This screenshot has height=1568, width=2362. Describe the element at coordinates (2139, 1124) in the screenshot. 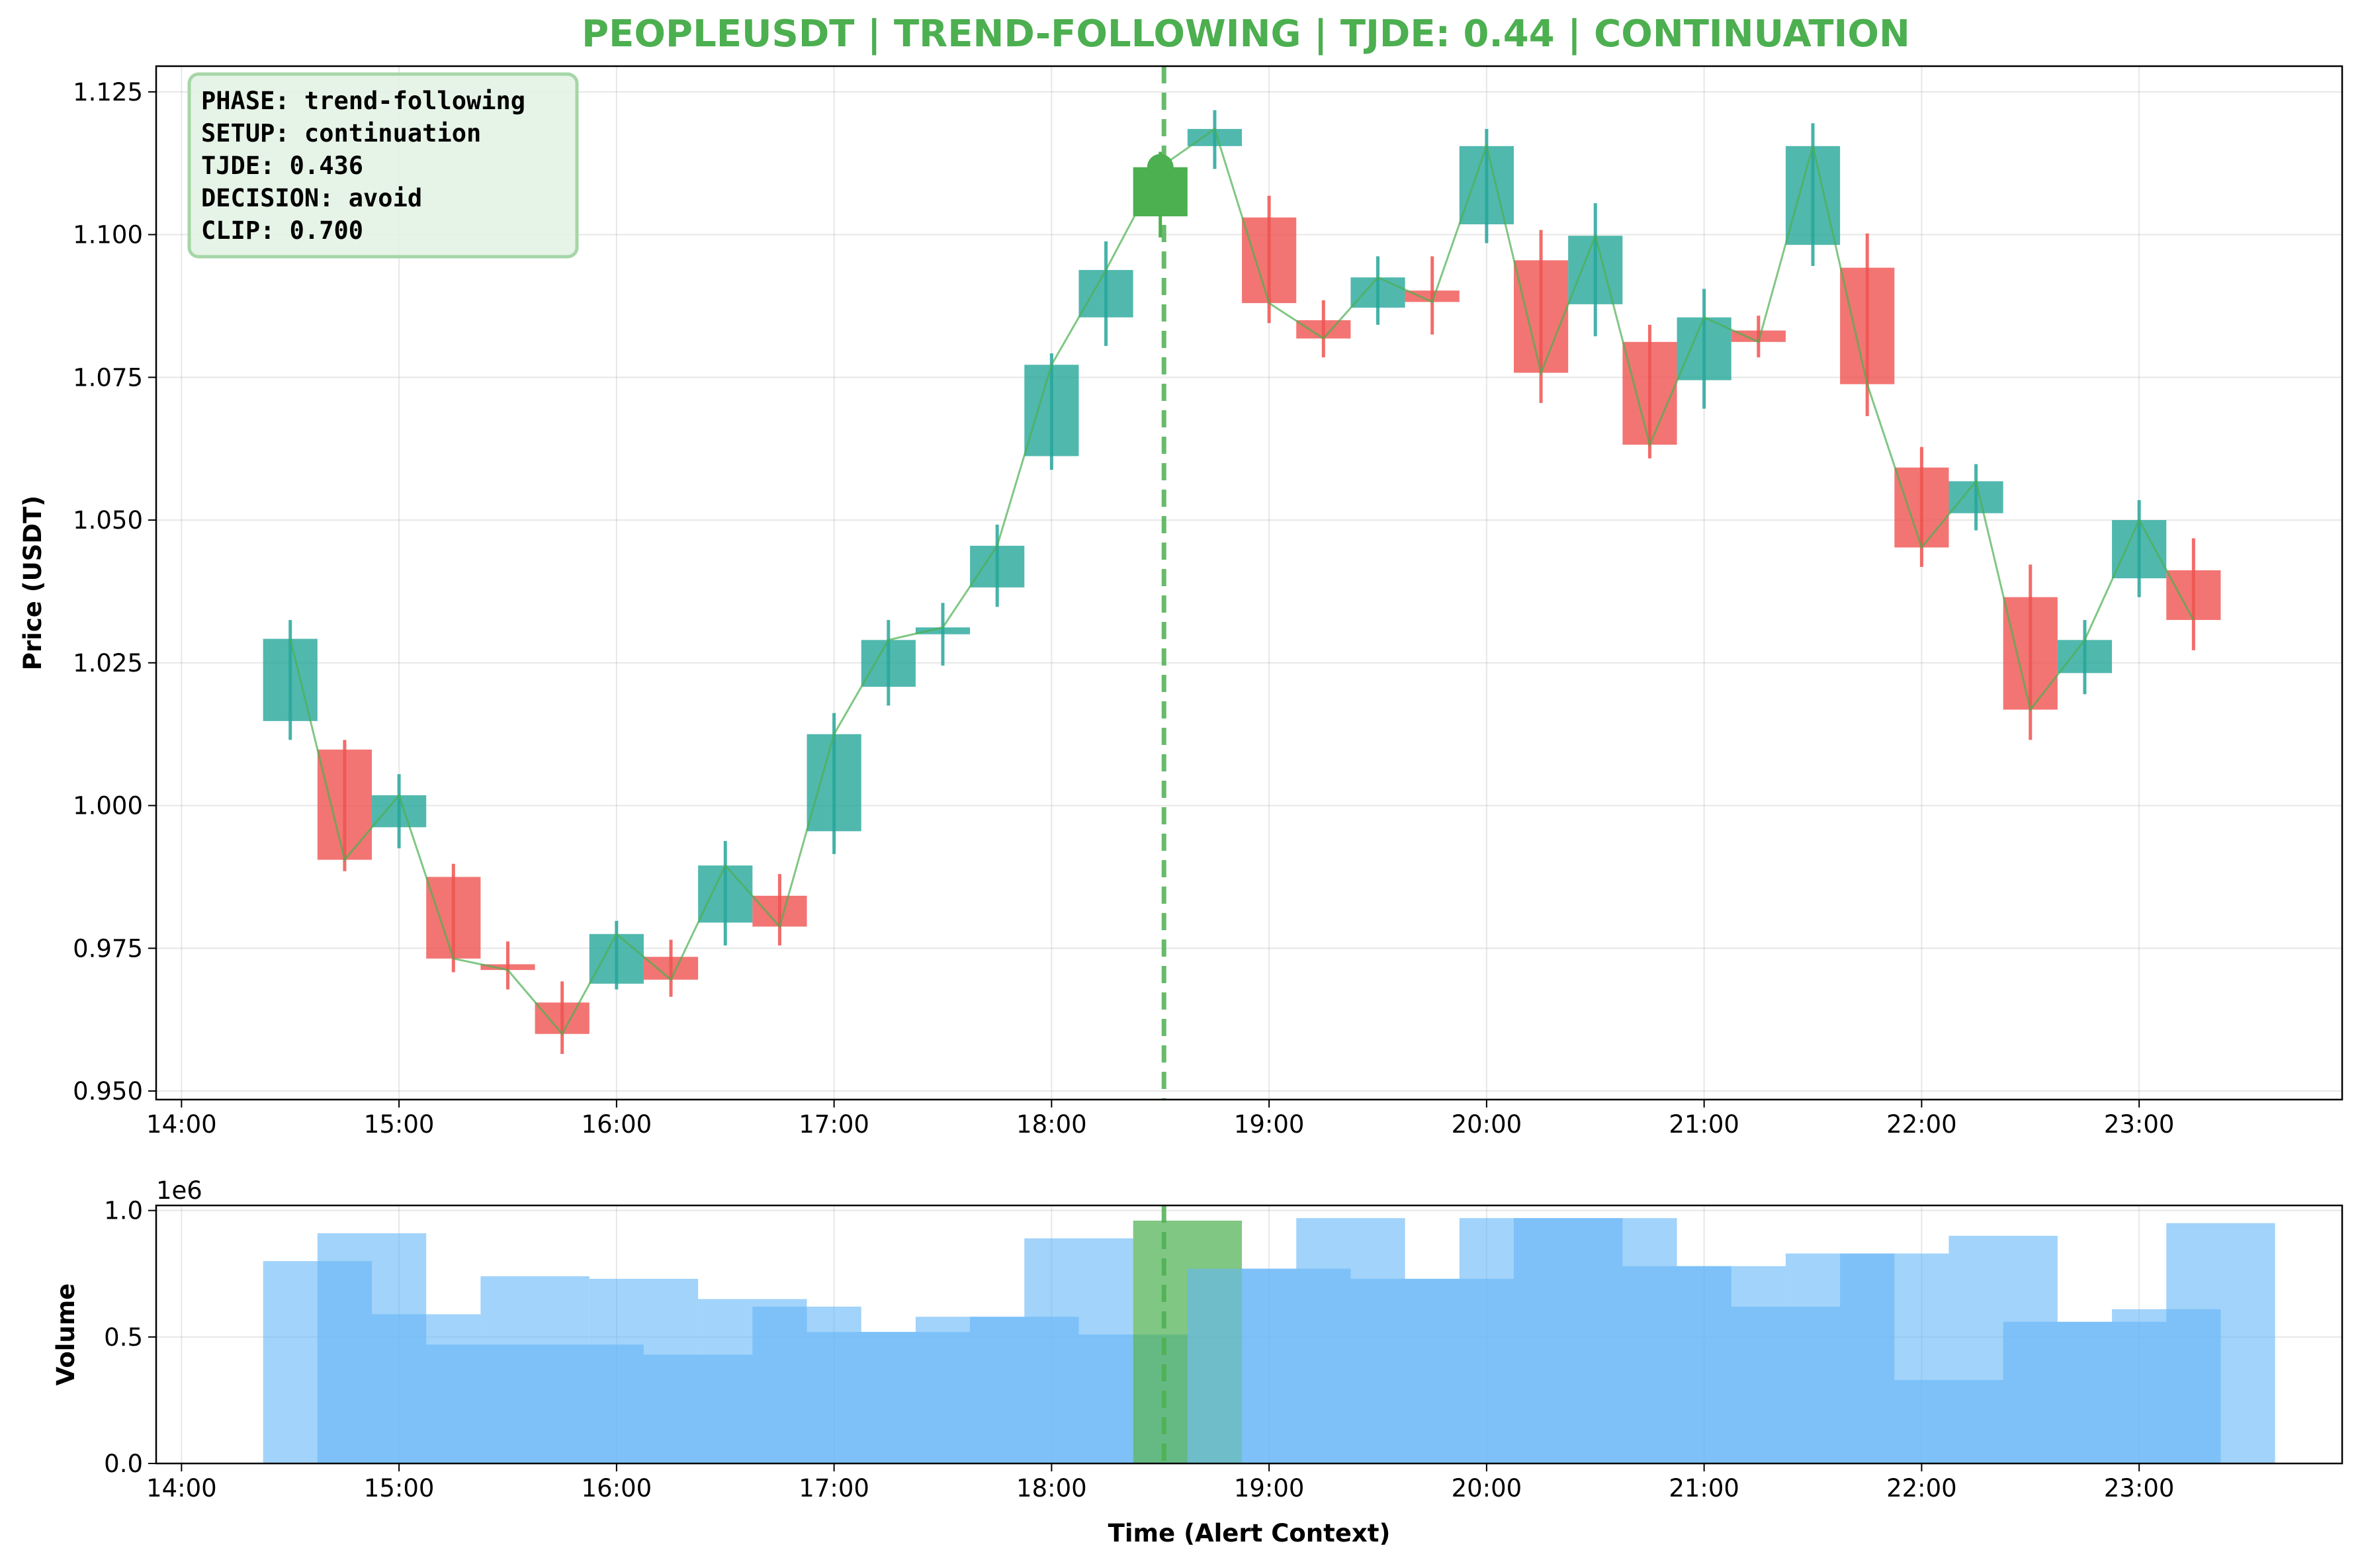

I see `price-x-tick-label: 23:00` at that location.